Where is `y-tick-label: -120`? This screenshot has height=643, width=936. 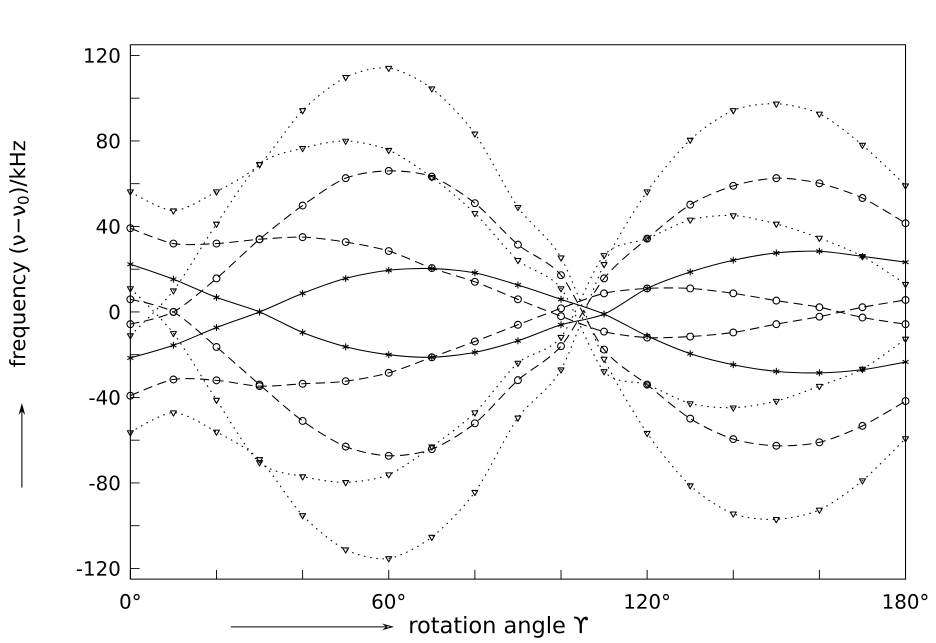
y-tick-label: -120 is located at coordinates (98, 568).